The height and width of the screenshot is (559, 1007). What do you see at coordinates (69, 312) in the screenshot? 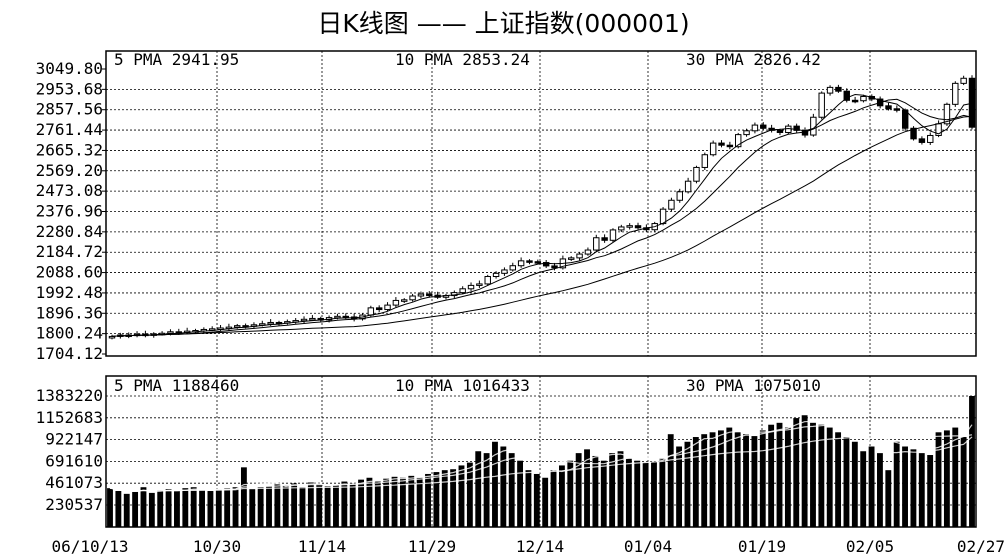
I see `price-y-tick-label: 1896.36` at bounding box center [69, 312].